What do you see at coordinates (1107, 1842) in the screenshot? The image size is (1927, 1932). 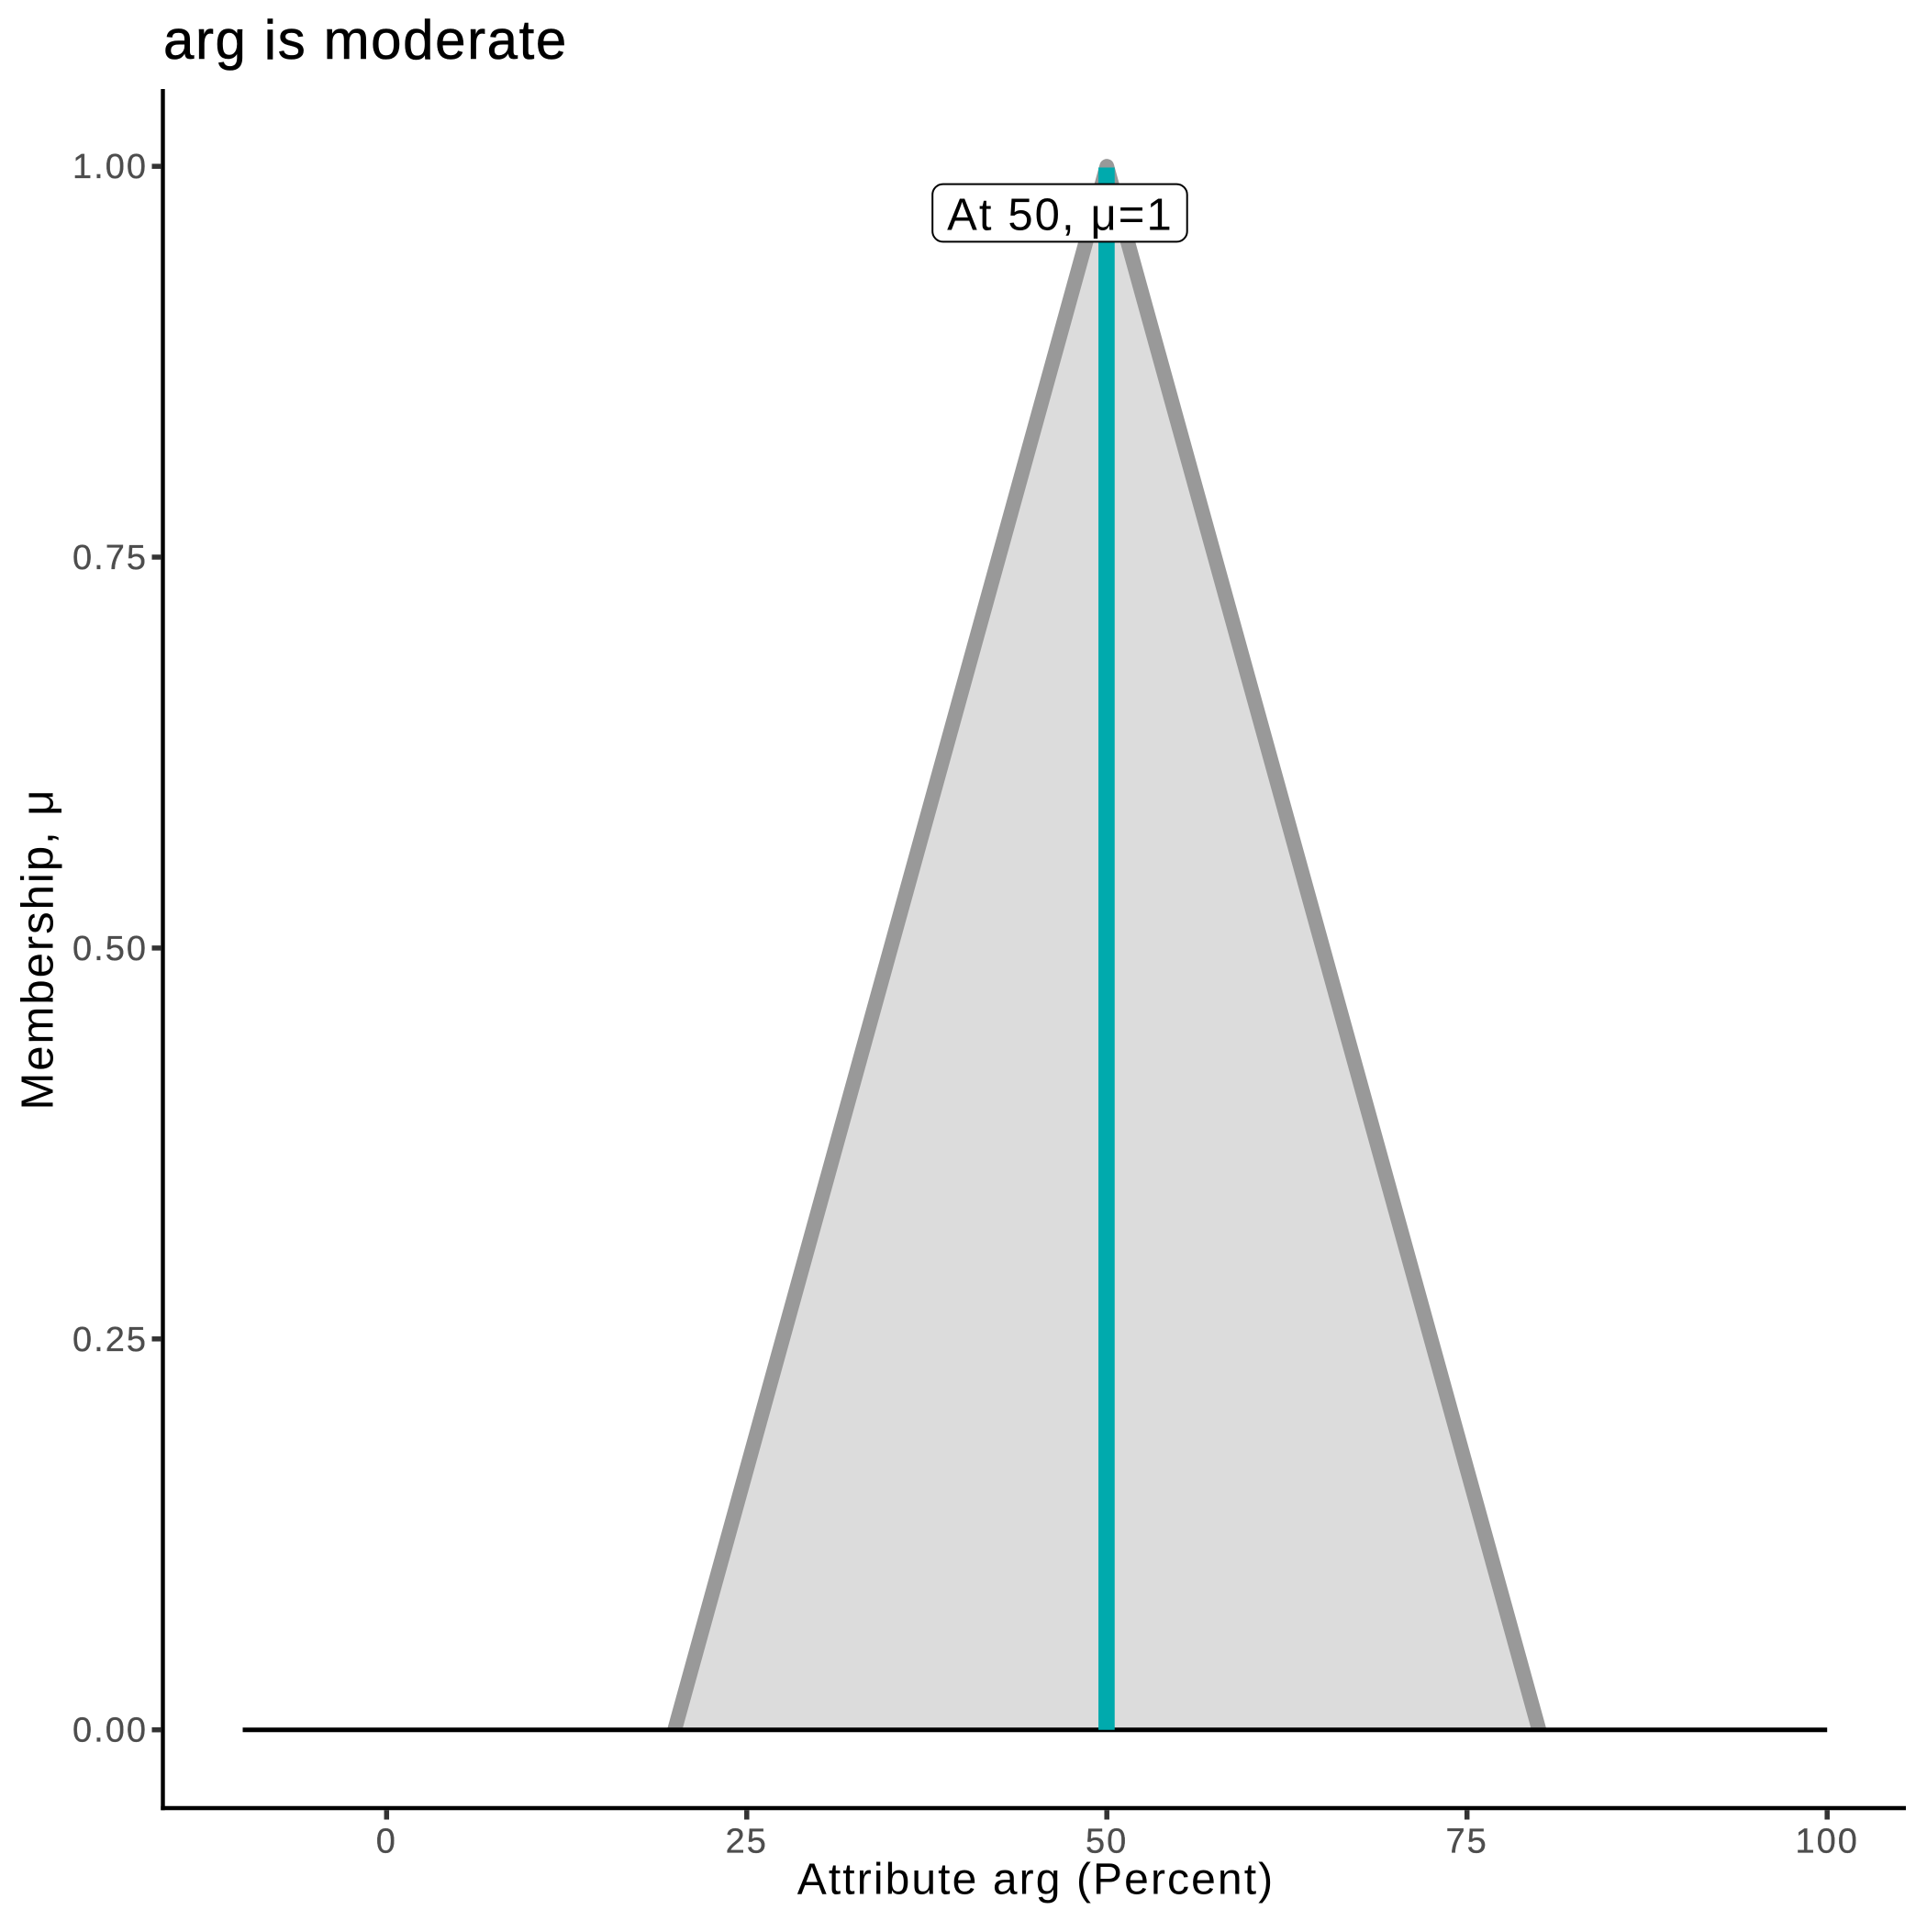 I see `svg-text: 50` at bounding box center [1107, 1842].